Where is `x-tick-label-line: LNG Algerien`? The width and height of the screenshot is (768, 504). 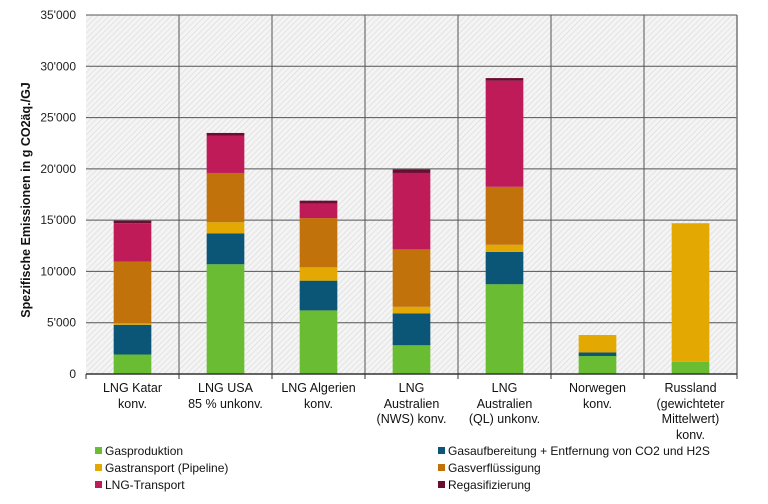
x-tick-label-line: LNG Algerien is located at coordinates (318, 388).